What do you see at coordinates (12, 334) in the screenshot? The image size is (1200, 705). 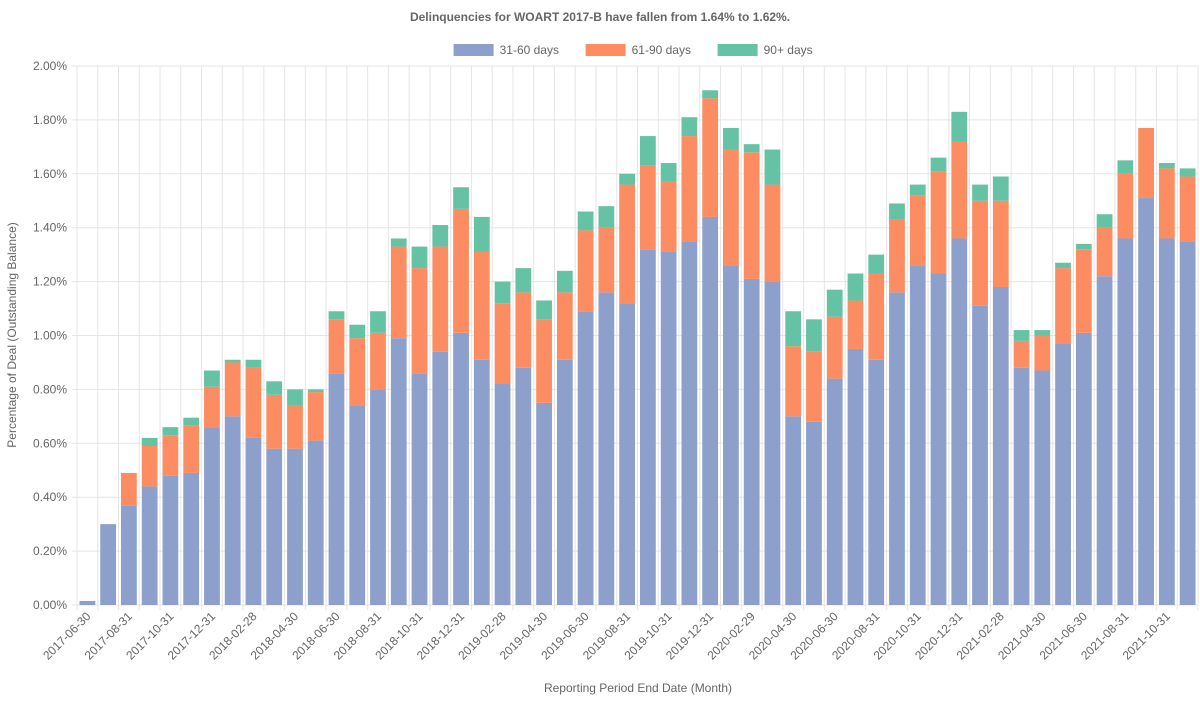 I see `y-axis-title: Percentage of Deal (Outstanding Balance)` at bounding box center [12, 334].